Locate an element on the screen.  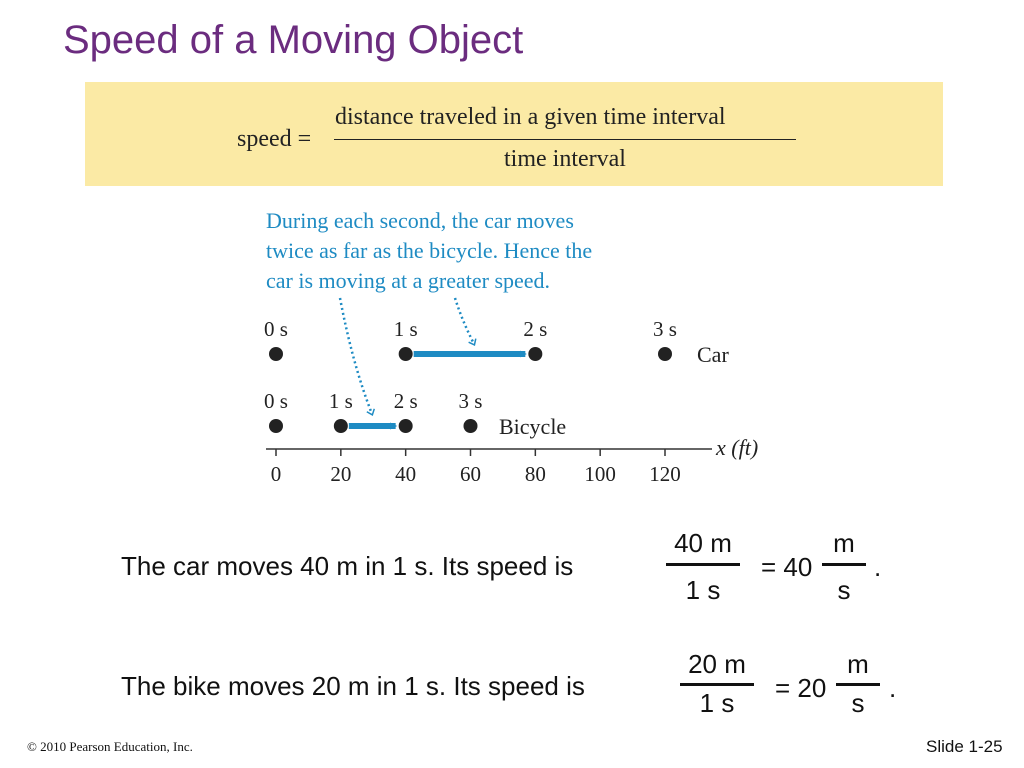
annotation-pointer-bicycle is located at coordinates (356, 357).